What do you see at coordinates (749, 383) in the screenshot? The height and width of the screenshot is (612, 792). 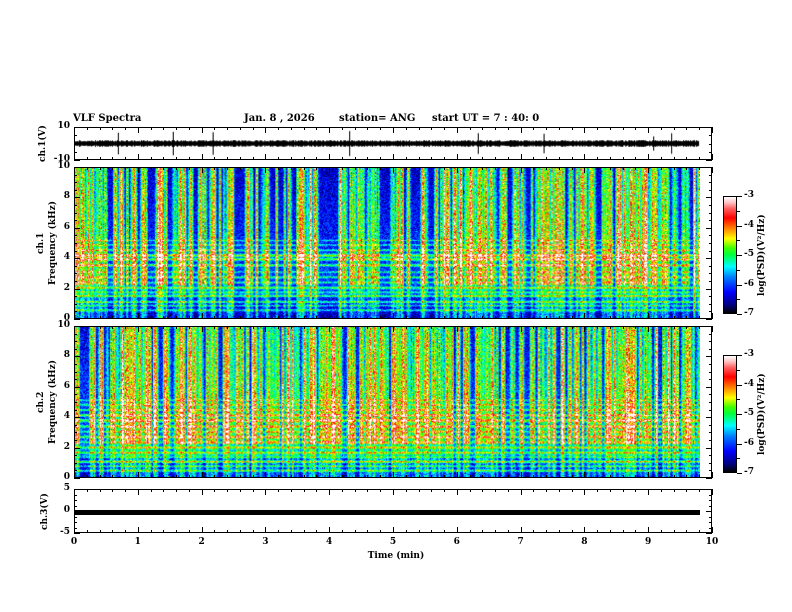 I see `colorbar-tick-label-neg4: -4` at bounding box center [749, 383].